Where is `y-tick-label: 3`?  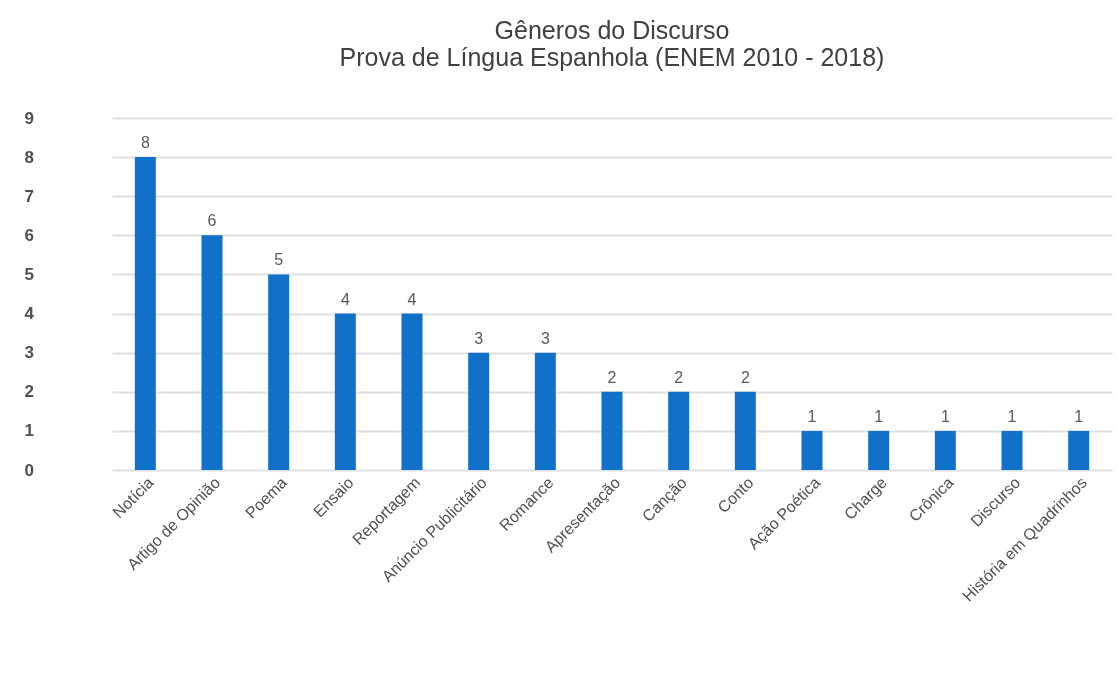 y-tick-label: 3 is located at coordinates (29, 353).